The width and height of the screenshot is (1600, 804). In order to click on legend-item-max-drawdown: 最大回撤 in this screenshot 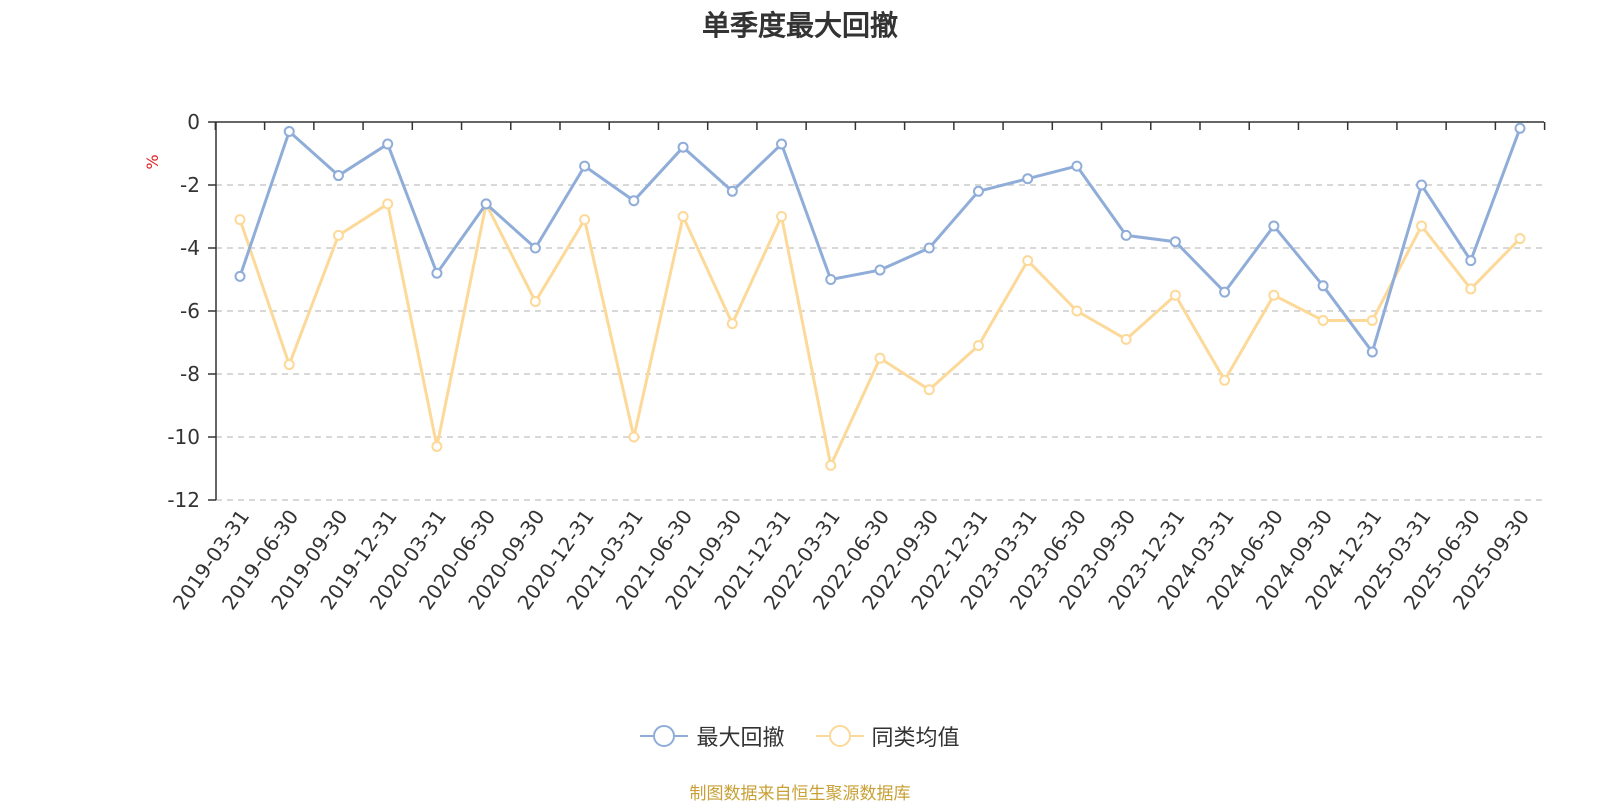, I will do `click(712, 736)`.